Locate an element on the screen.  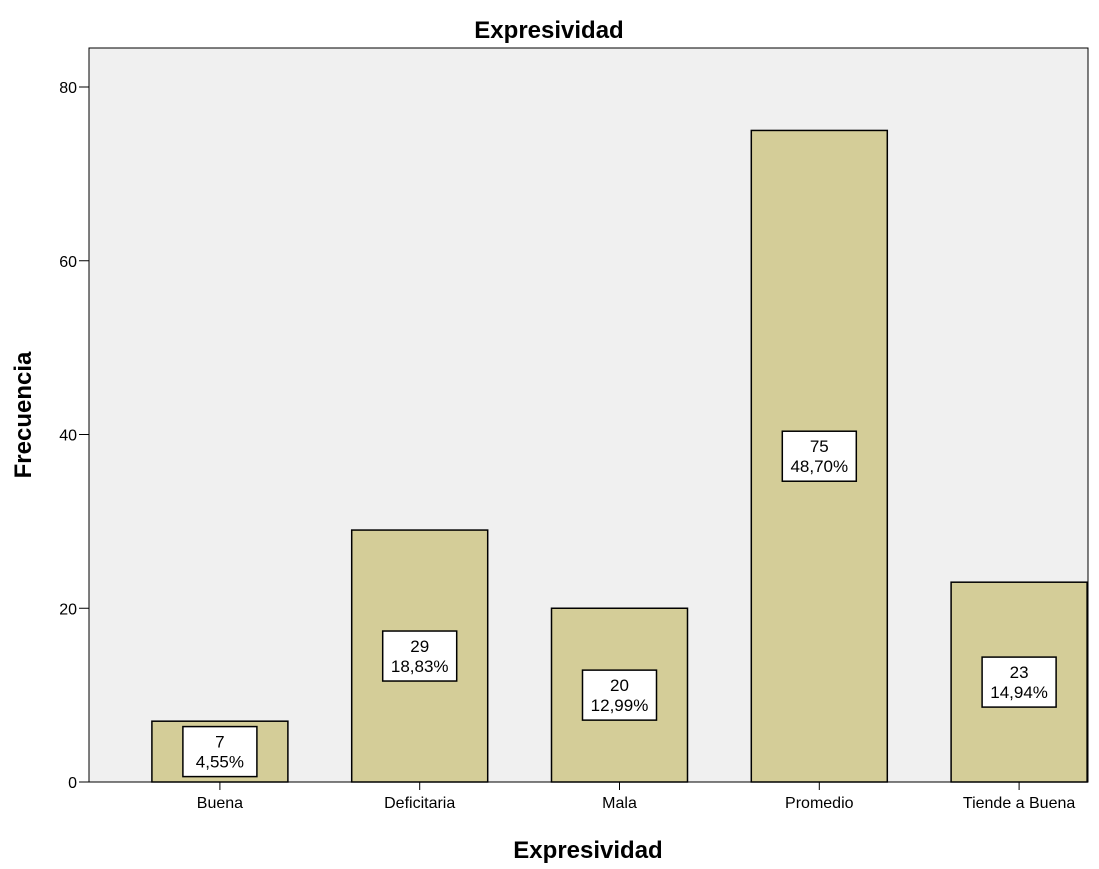
x-tick-label: Promedio is located at coordinates (819, 803).